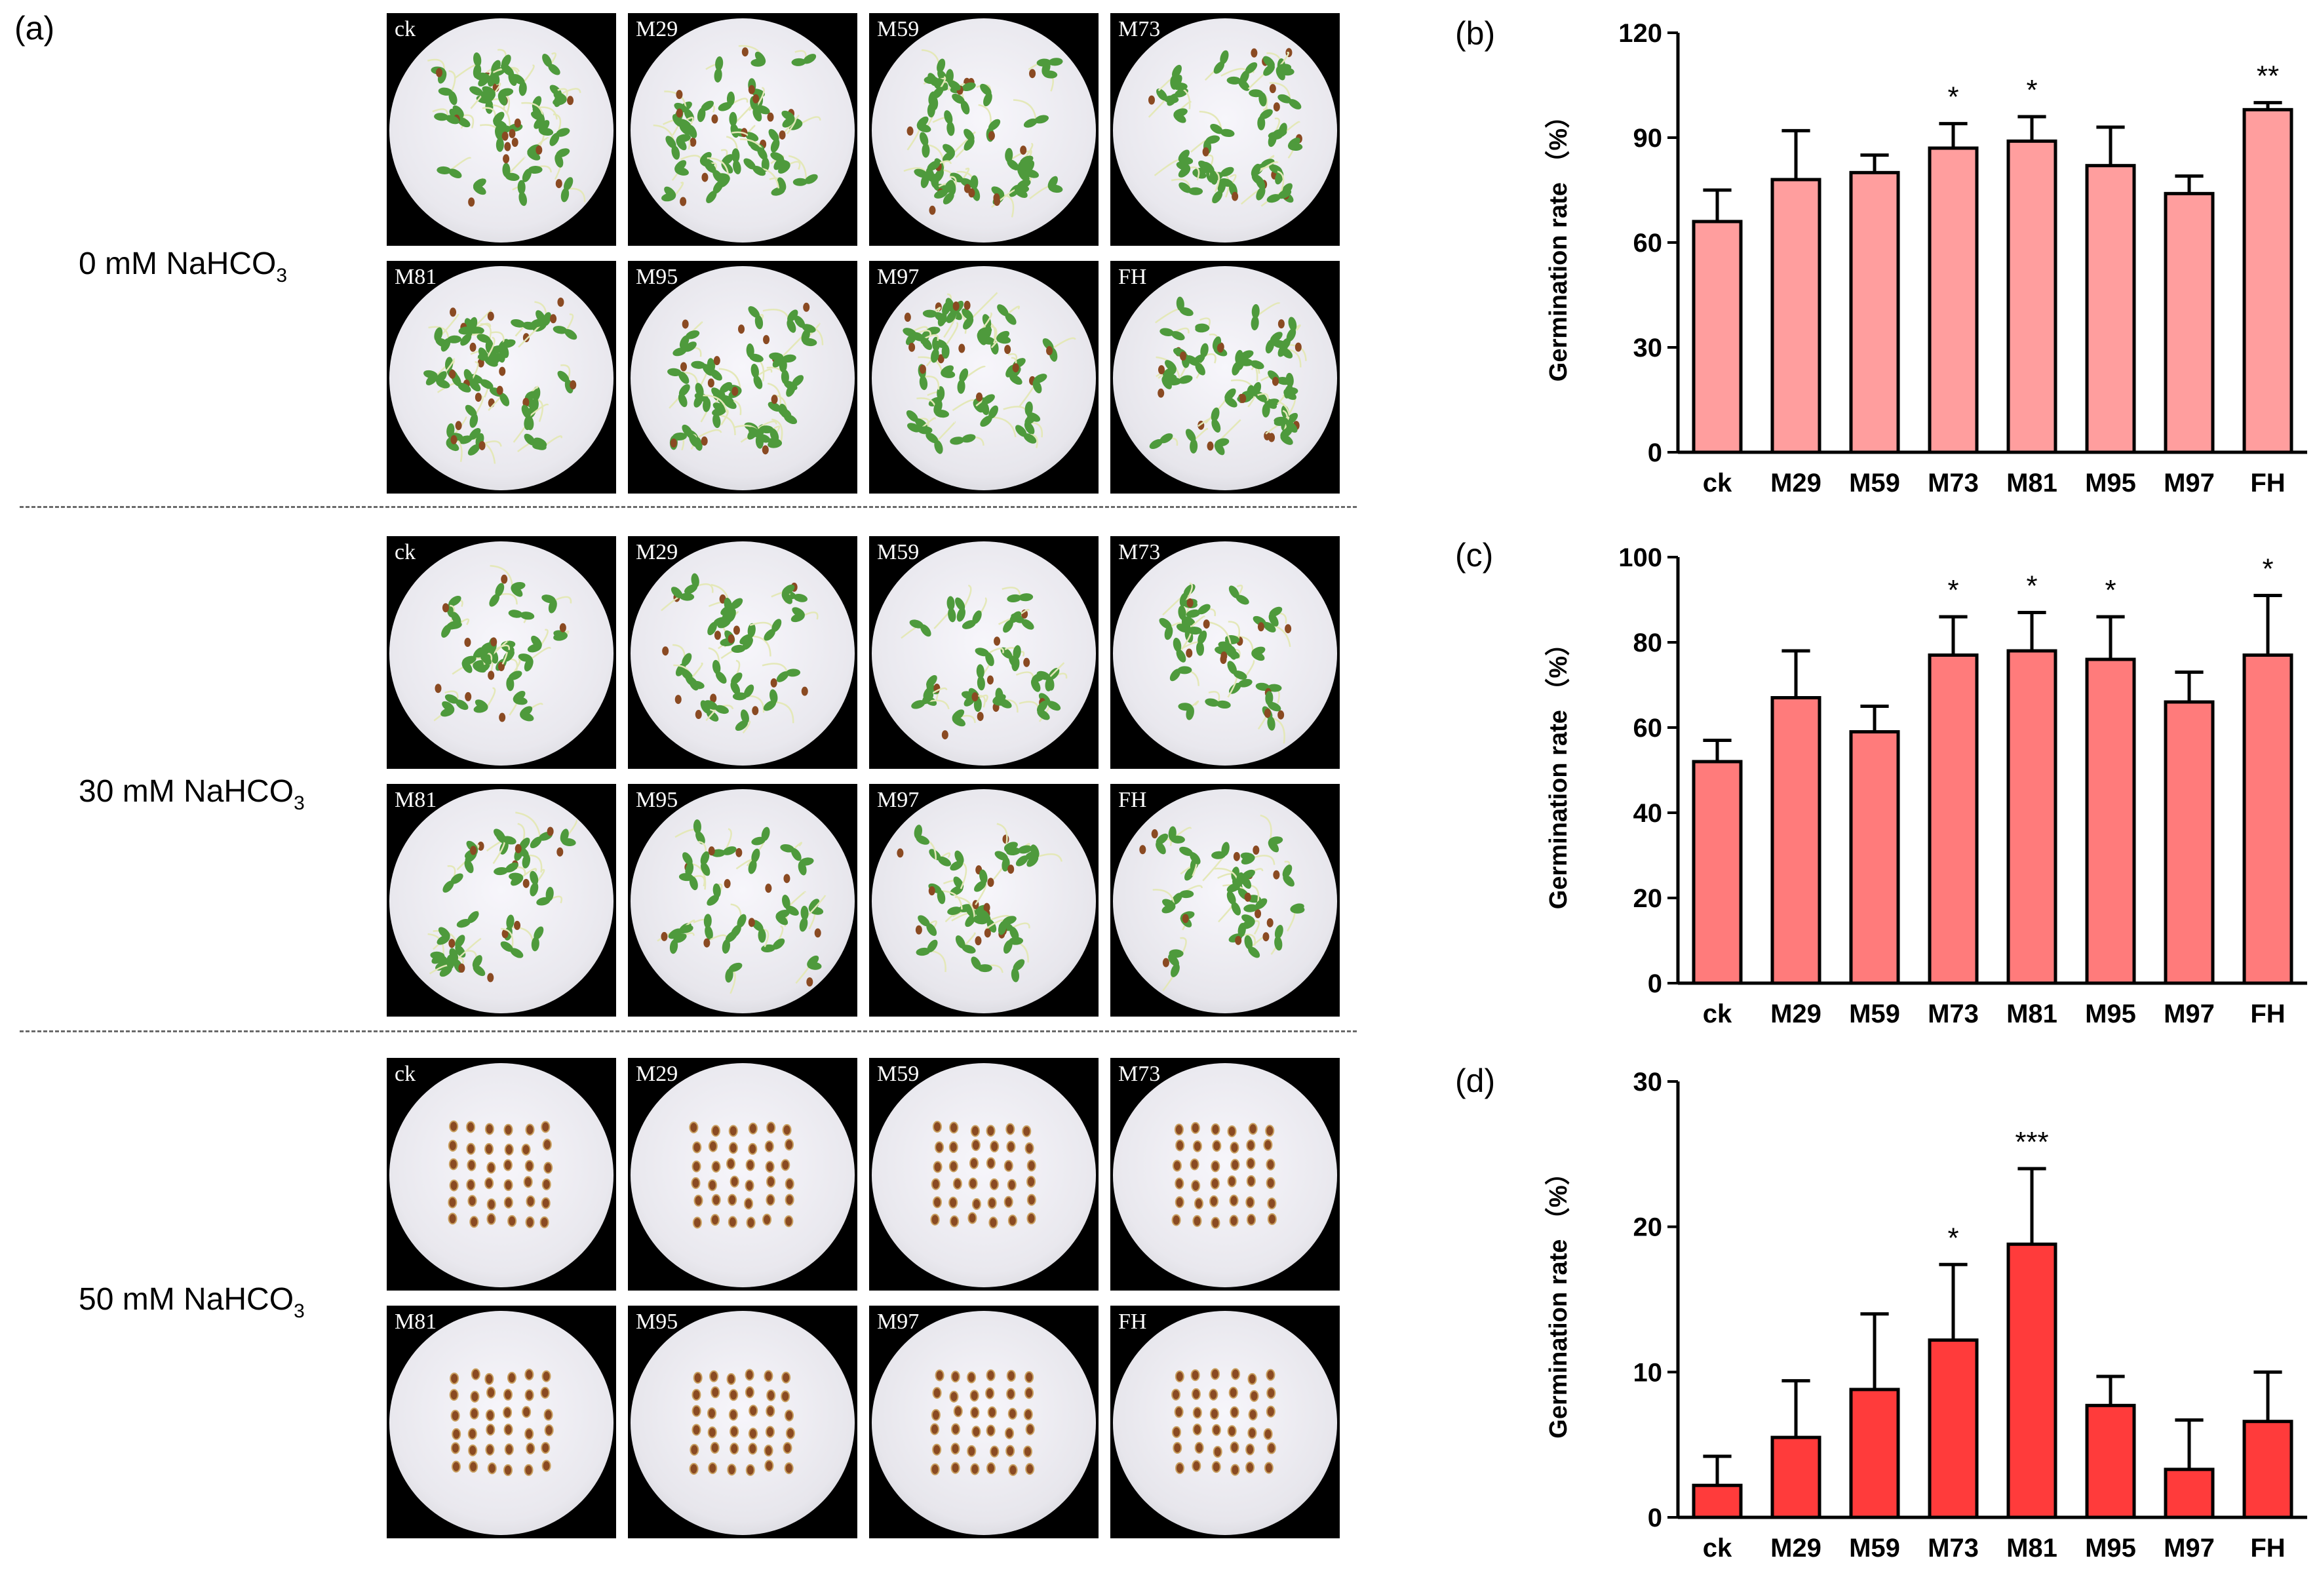 Image resolution: width=2317 pixels, height=1596 pixels. Describe the element at coordinates (2031, 817) in the screenshot. I see `bar-m81` at that location.